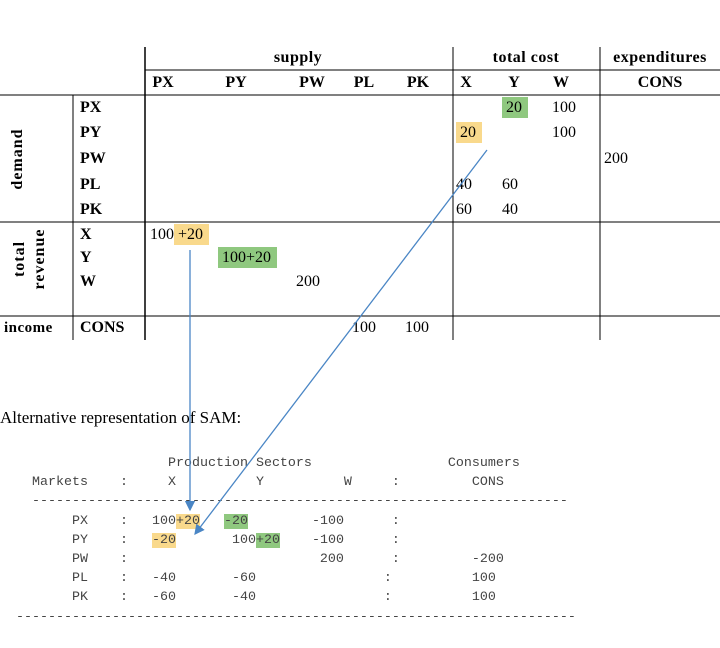 This screenshot has height=648, width=720. I want to click on alt-line: PL : -40 -60 : 100, so click(248, 579).